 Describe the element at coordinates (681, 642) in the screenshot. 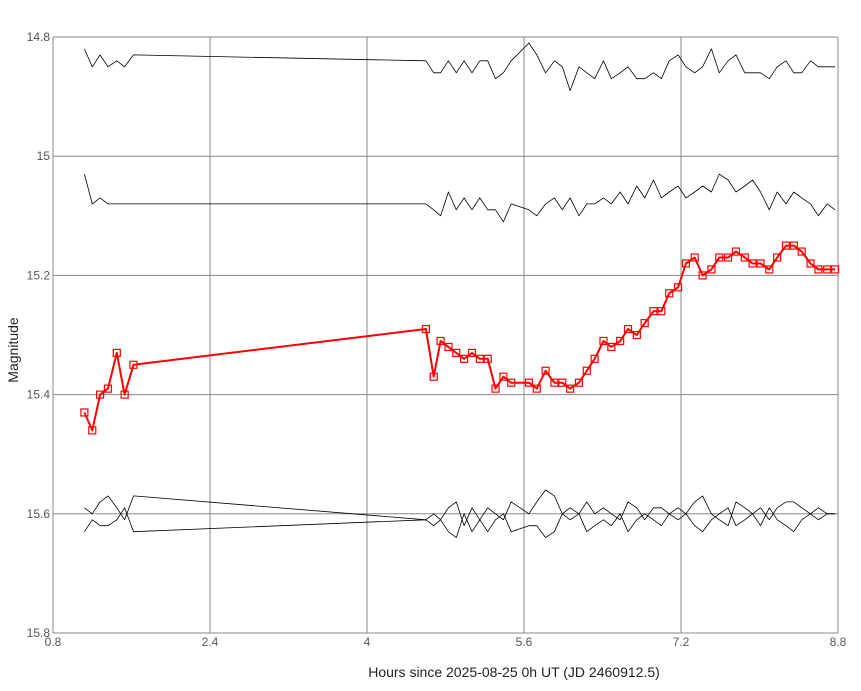

I see `x-tick-label: 7.2` at that location.